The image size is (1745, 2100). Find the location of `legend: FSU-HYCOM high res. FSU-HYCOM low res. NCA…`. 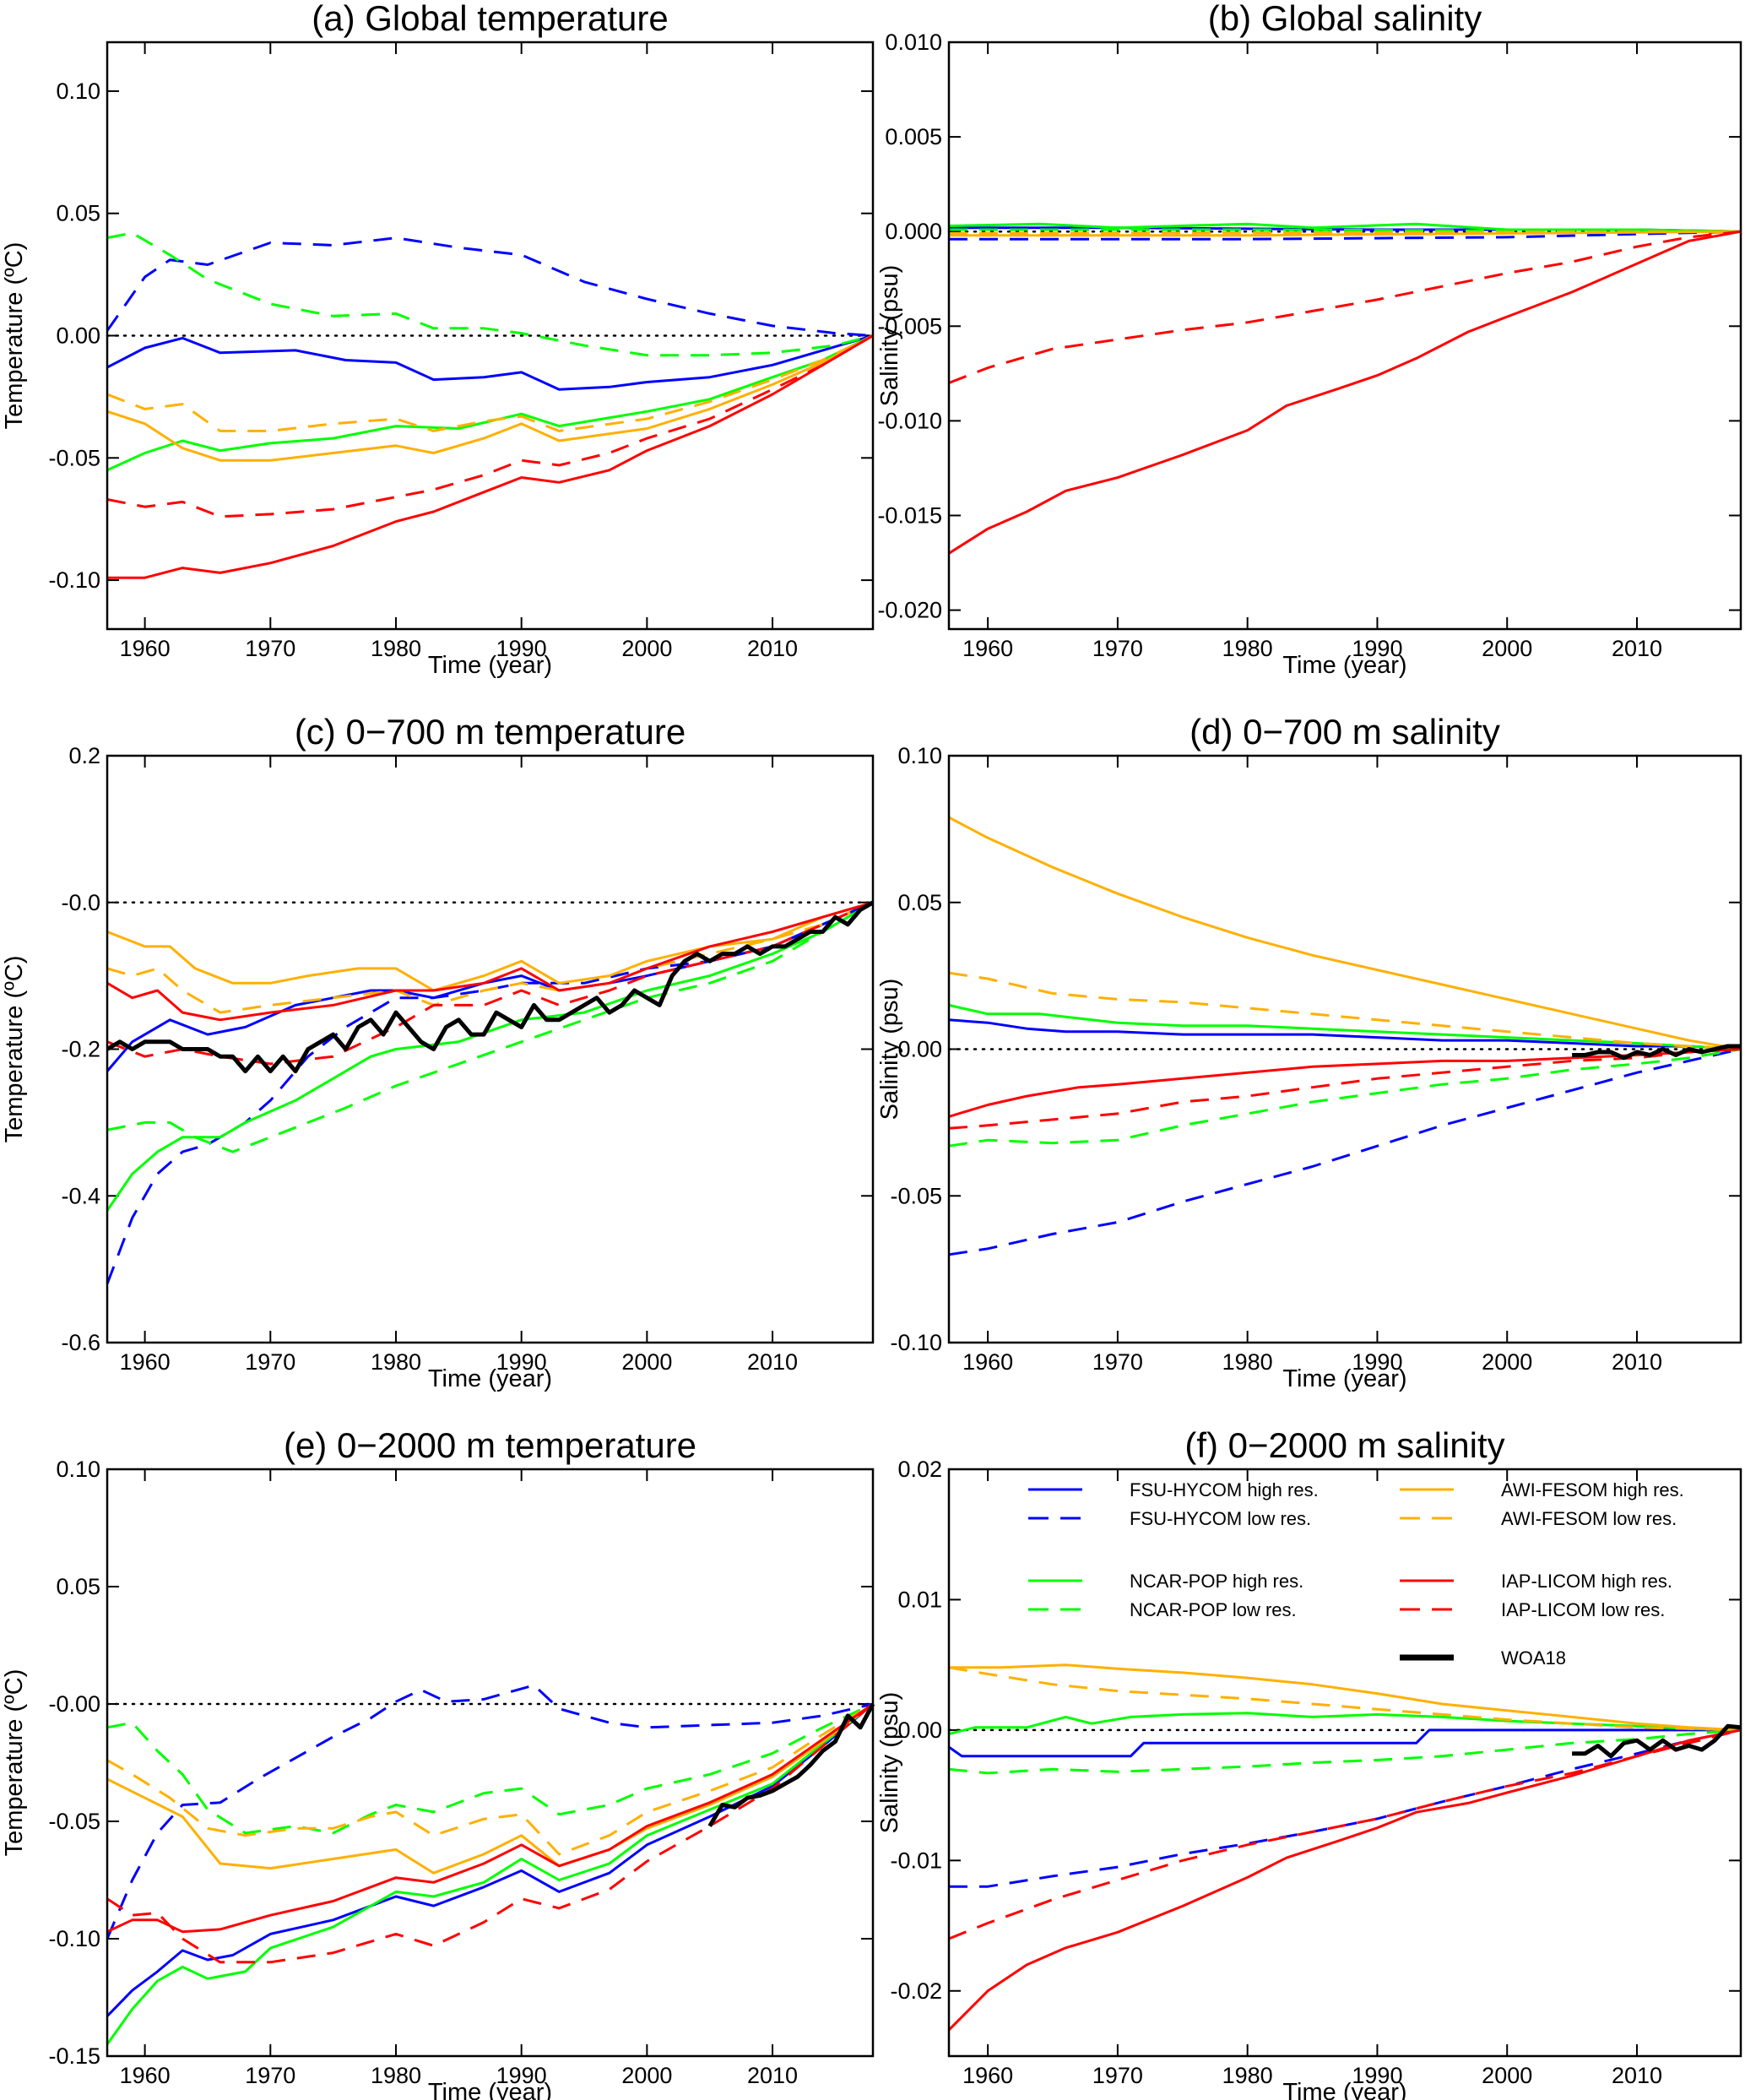

legend: FSU-HYCOM high res. FSU-HYCOM low res. NCA… is located at coordinates (1356, 1574).